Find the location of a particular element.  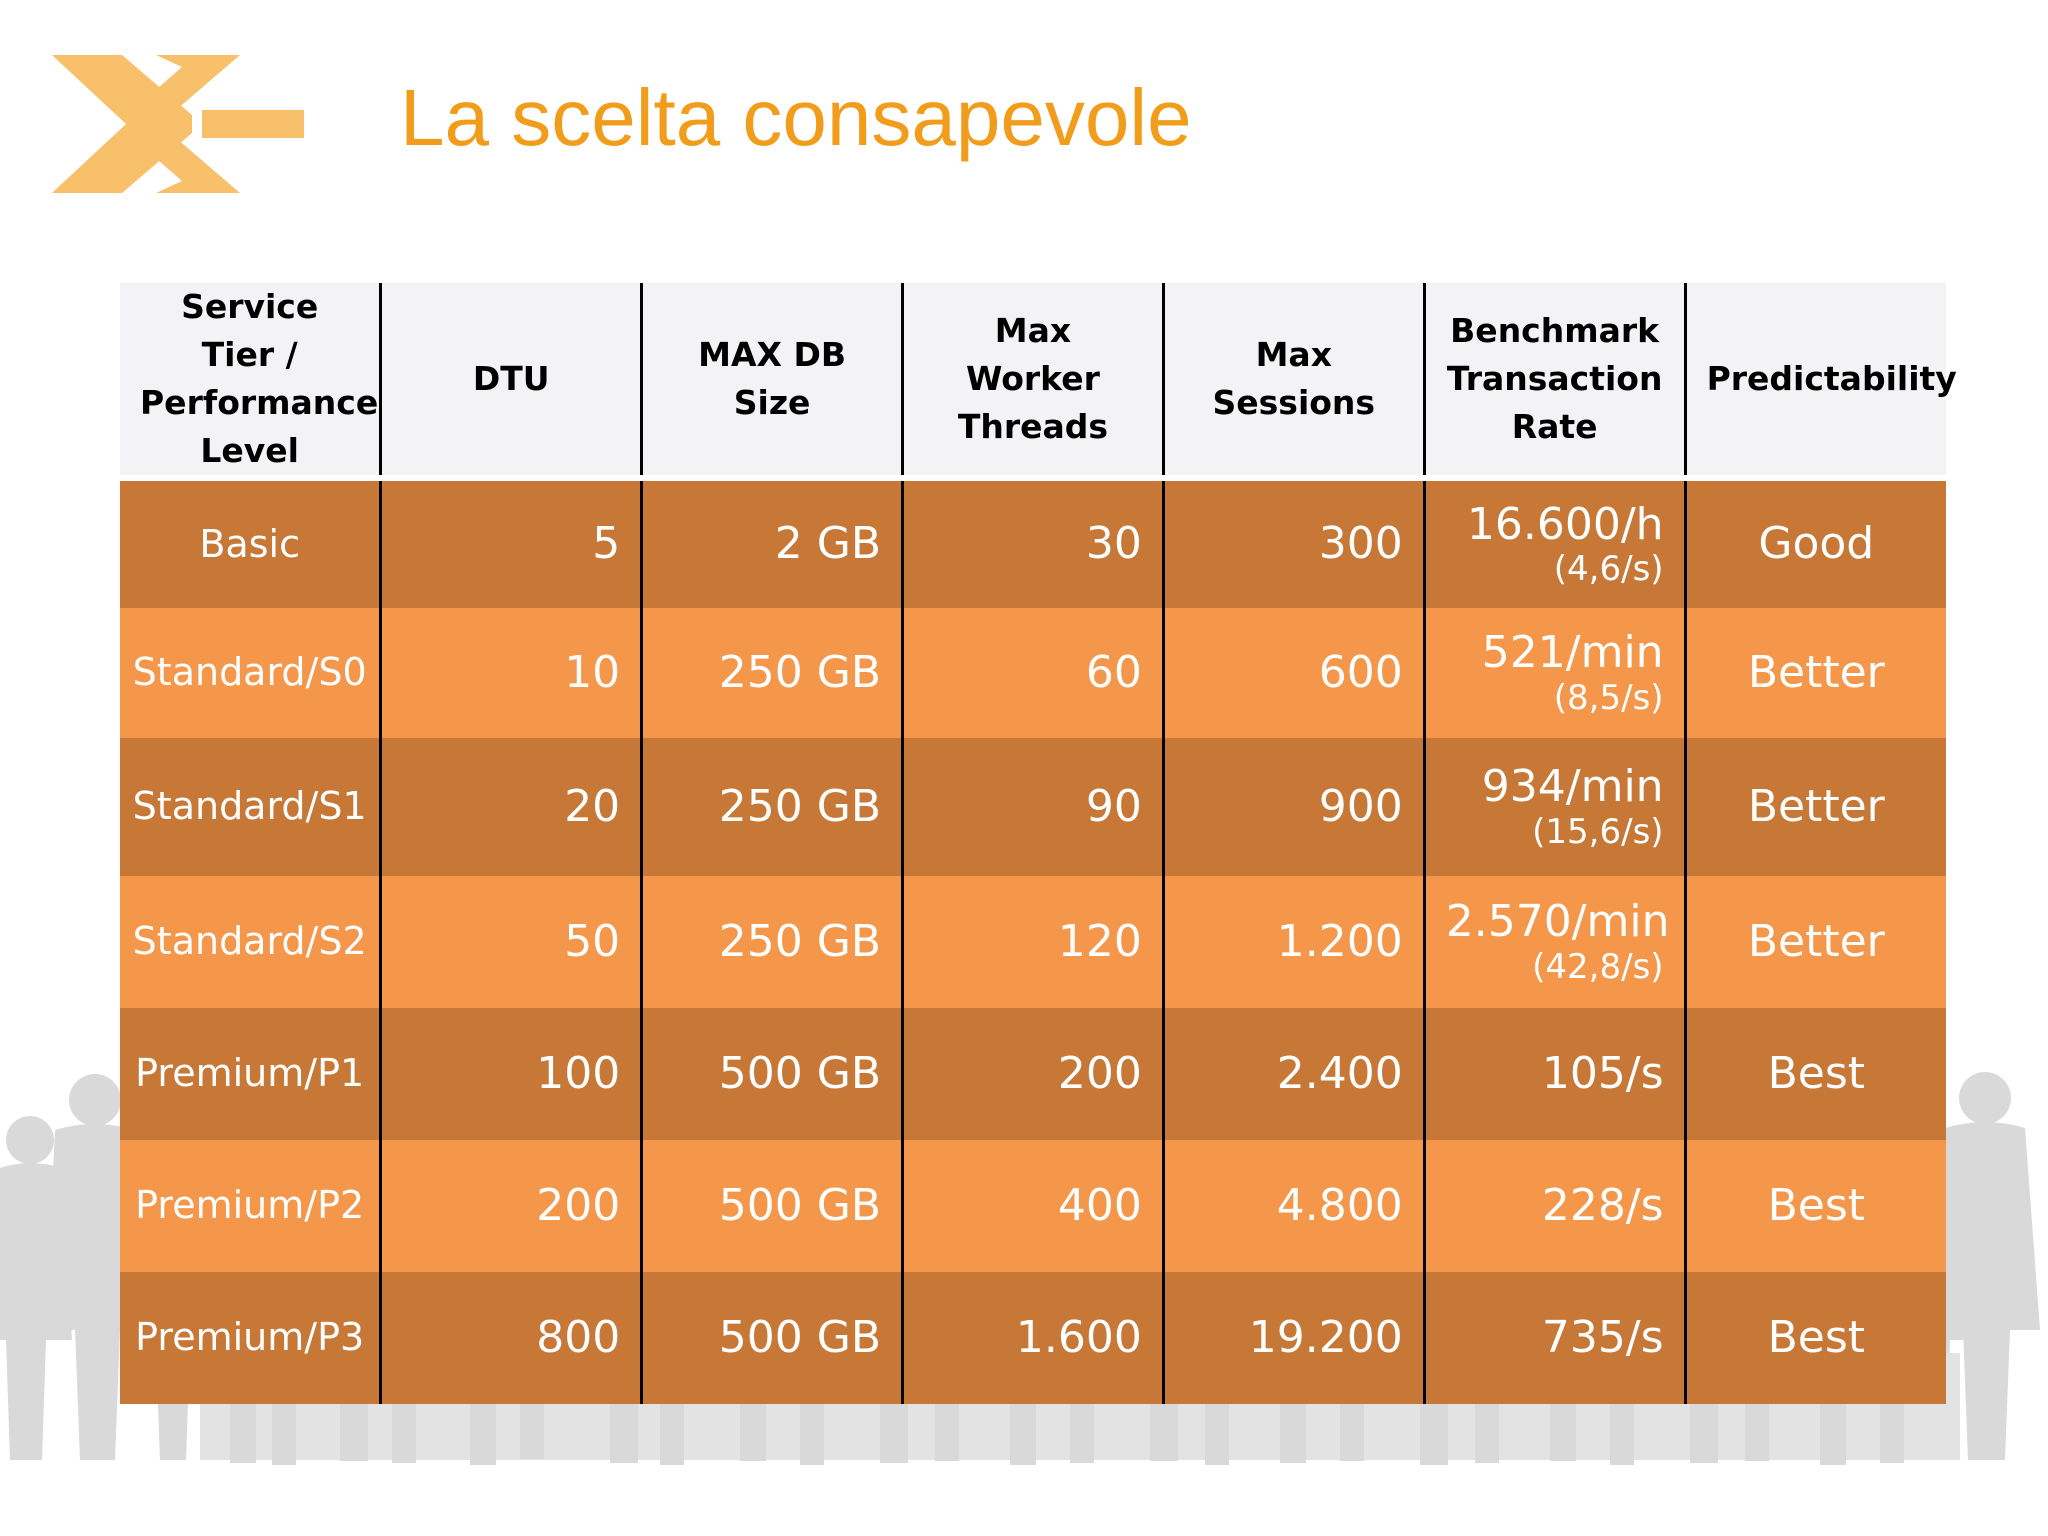

cell-service-tier: Standard/S1 is located at coordinates (250, 807).